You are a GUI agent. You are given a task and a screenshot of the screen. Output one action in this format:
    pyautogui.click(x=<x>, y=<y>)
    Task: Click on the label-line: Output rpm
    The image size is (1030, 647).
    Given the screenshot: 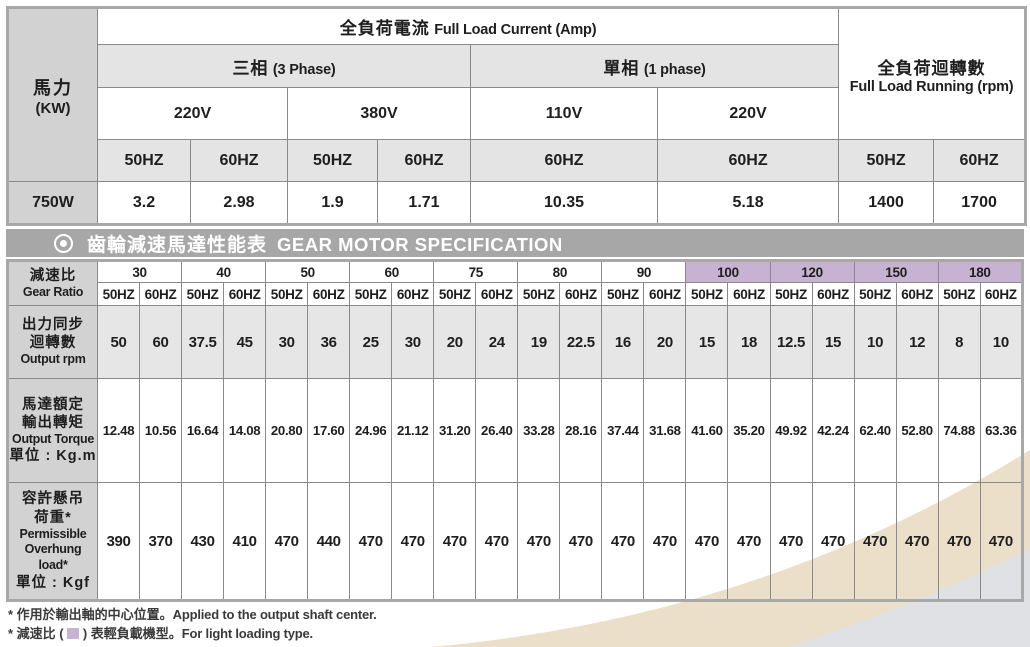 What is the action you would take?
    pyautogui.click(x=53, y=359)
    